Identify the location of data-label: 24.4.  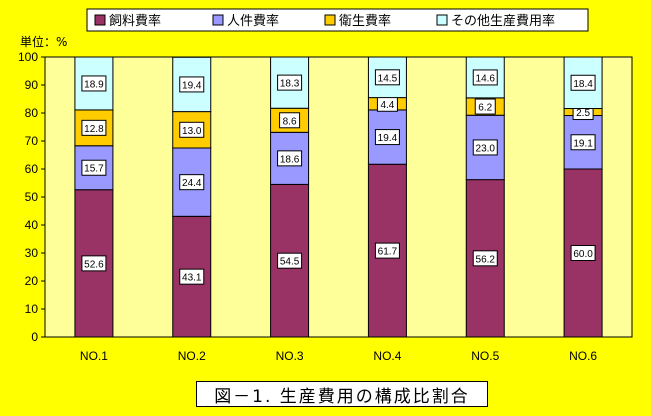
(192, 183).